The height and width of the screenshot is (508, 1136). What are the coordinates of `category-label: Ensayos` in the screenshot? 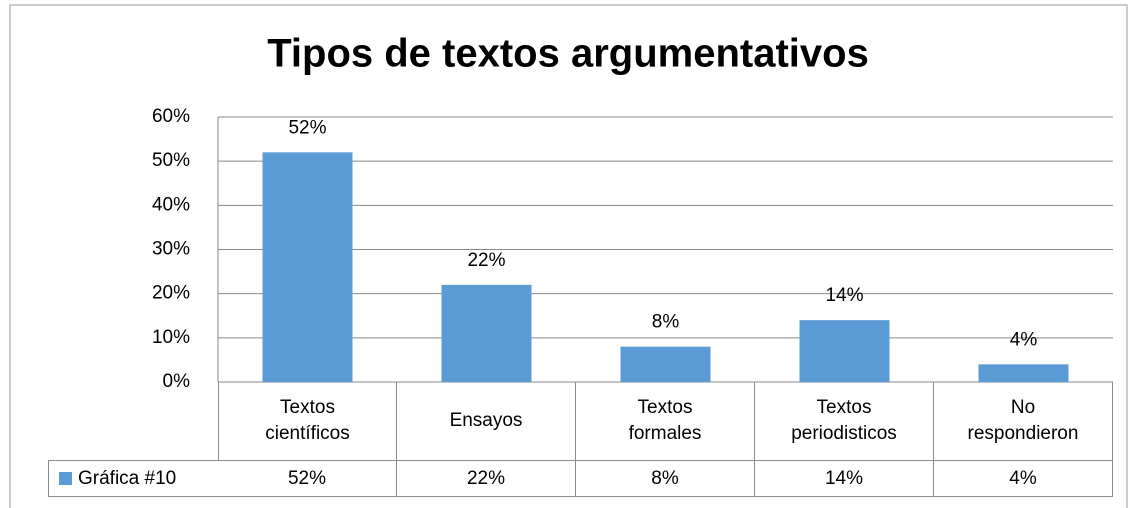 It's located at (486, 421).